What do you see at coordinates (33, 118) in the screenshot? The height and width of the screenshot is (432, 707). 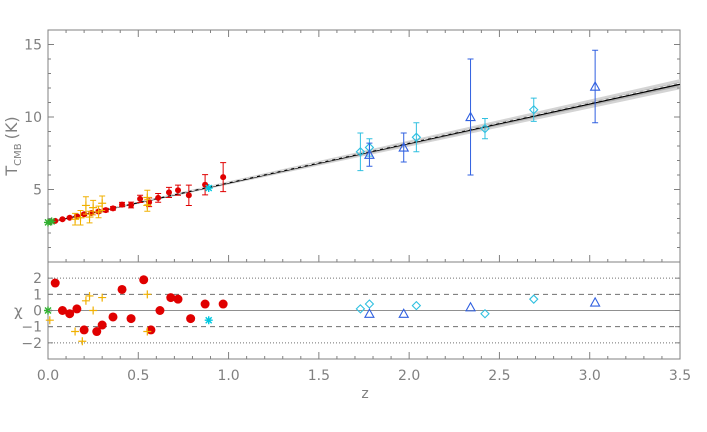 I see `top-y-tick-label: 10` at bounding box center [33, 118].